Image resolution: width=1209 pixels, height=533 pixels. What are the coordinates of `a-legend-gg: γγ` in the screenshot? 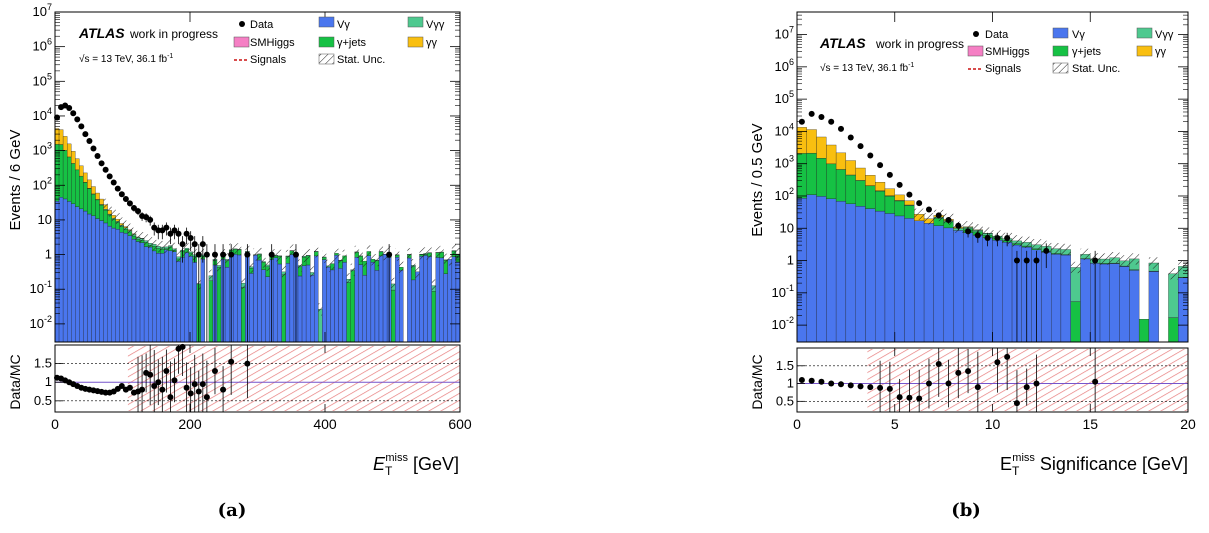 It's located at (432, 43).